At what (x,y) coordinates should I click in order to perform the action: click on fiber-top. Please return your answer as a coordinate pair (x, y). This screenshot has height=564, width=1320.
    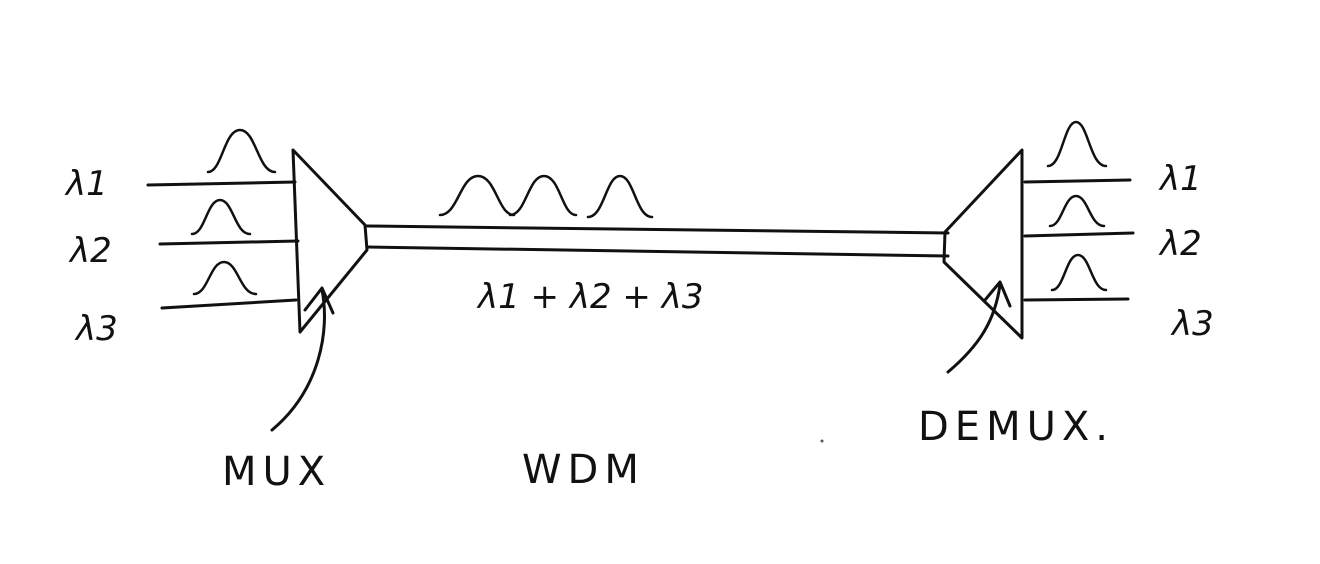
    Looking at the image, I should click on (657, 229).